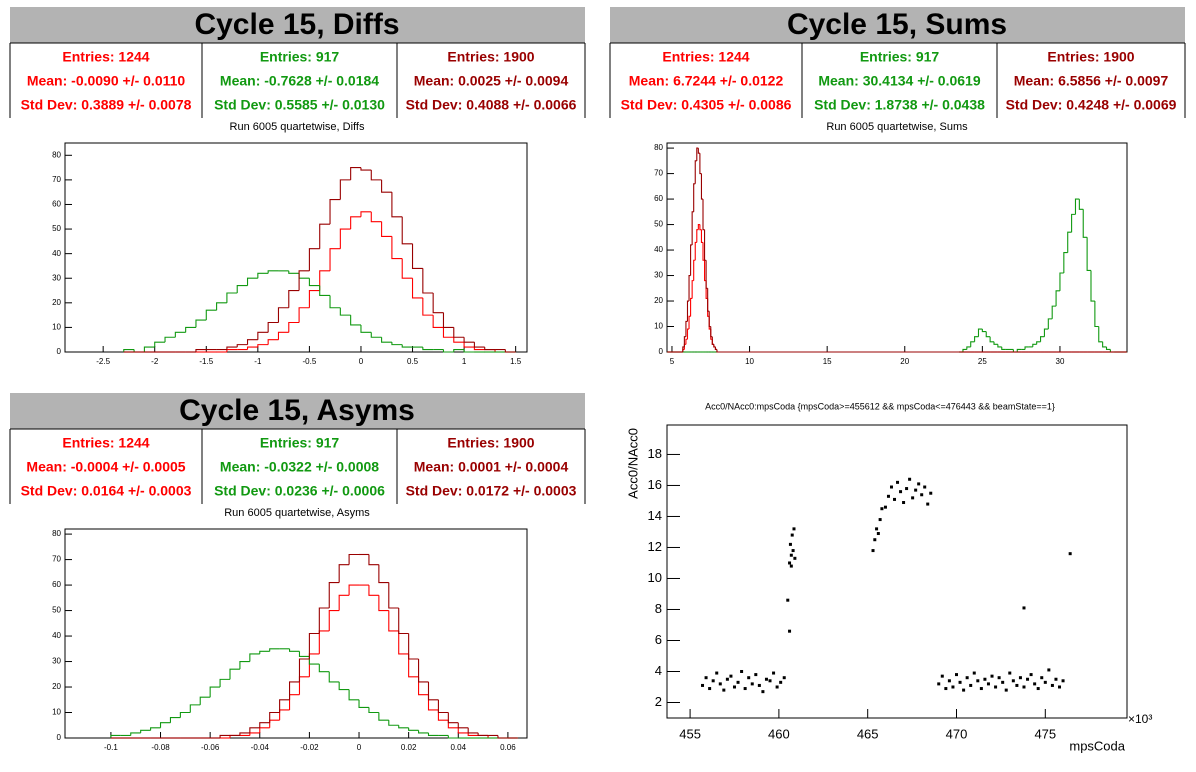  What do you see at coordinates (706, 81) in the screenshot?
I see `stats-text: Mean: 6.7244 +/- 0.0122` at bounding box center [706, 81].